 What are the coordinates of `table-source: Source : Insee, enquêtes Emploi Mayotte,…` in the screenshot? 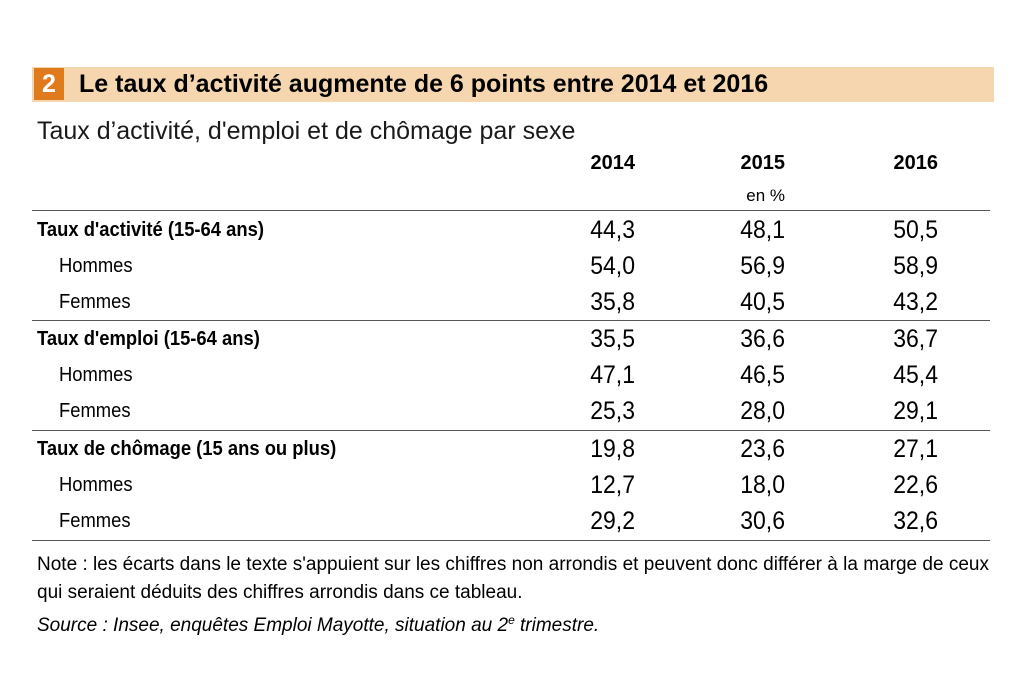 It's located at (318, 626).